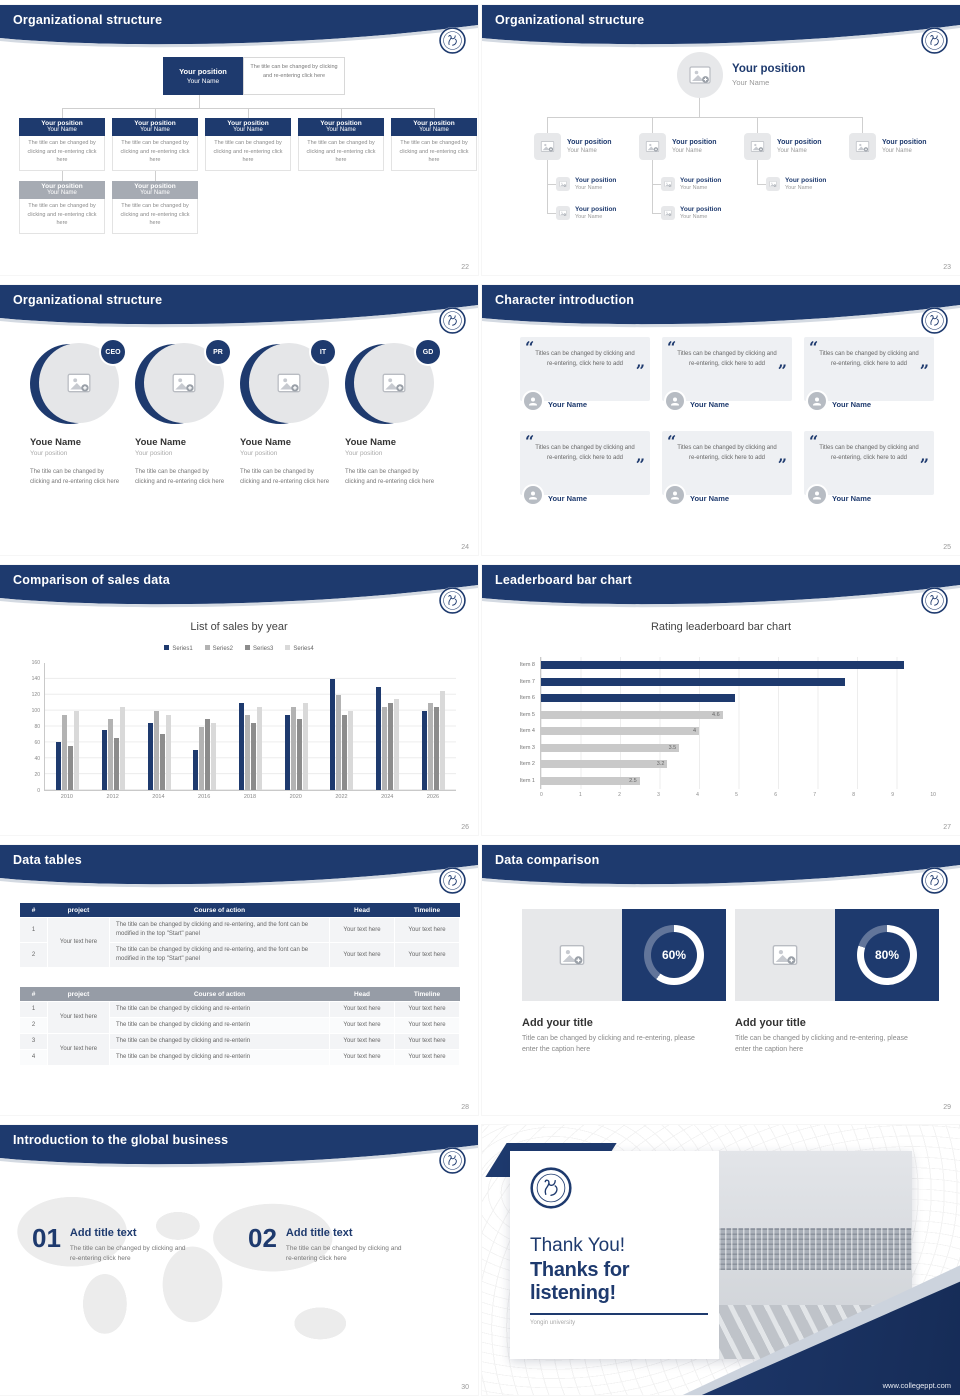 Image resolution: width=960 pixels, height=1400 pixels. What do you see at coordinates (465, 827) in the screenshot?
I see `page-number: 26` at bounding box center [465, 827].